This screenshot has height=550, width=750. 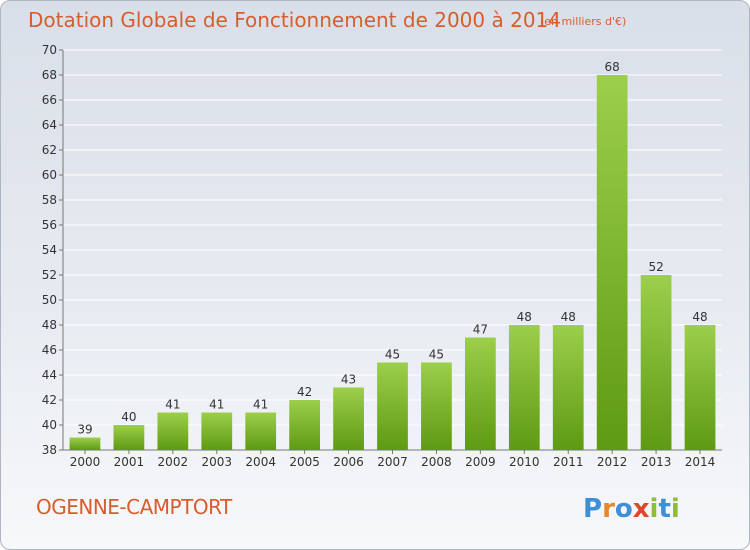 What do you see at coordinates (49, 250) in the screenshot?
I see `y-tick-label: 54` at bounding box center [49, 250].